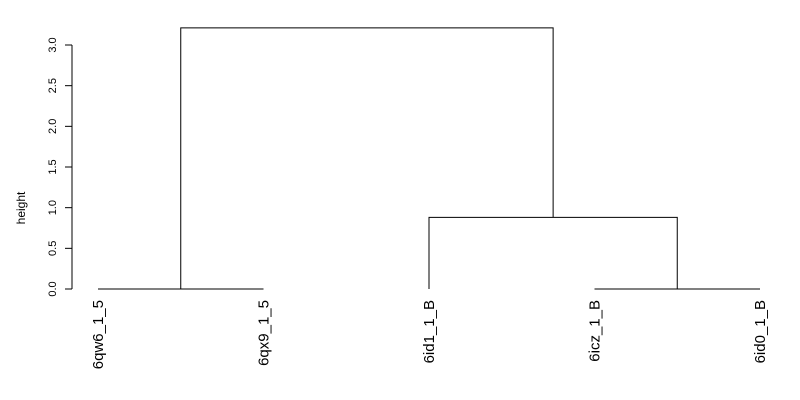  What do you see at coordinates (53, 166) in the screenshot?
I see `y-tick-label: 1.5` at bounding box center [53, 166].